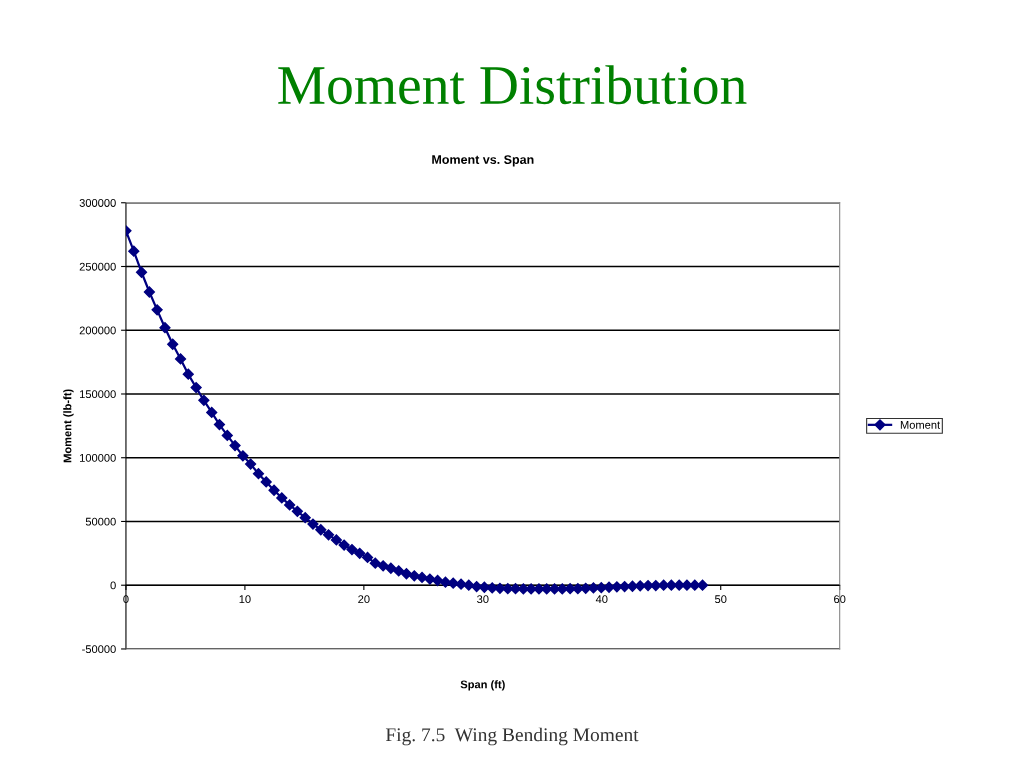 The image size is (1024, 768). Describe the element at coordinates (512, 736) in the screenshot. I see `caption: Fig. 7.5 Wing Bending Moment` at that location.